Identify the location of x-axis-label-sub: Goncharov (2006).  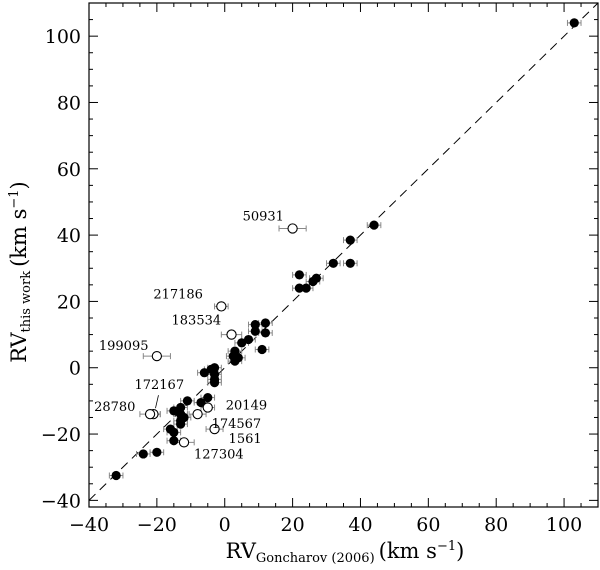
(315, 558).